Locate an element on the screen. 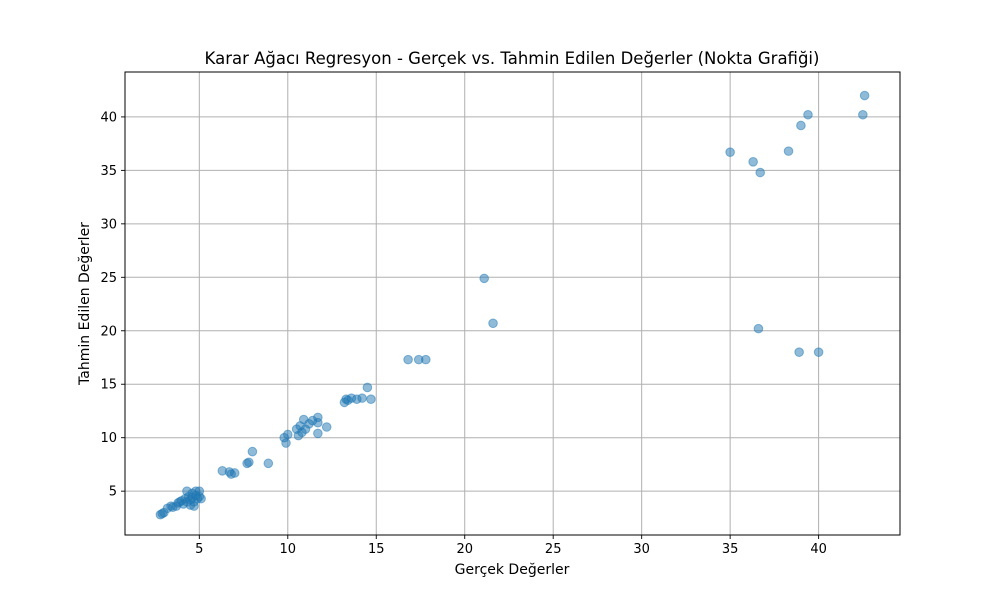  x-tick-label: 10 is located at coordinates (288, 549).